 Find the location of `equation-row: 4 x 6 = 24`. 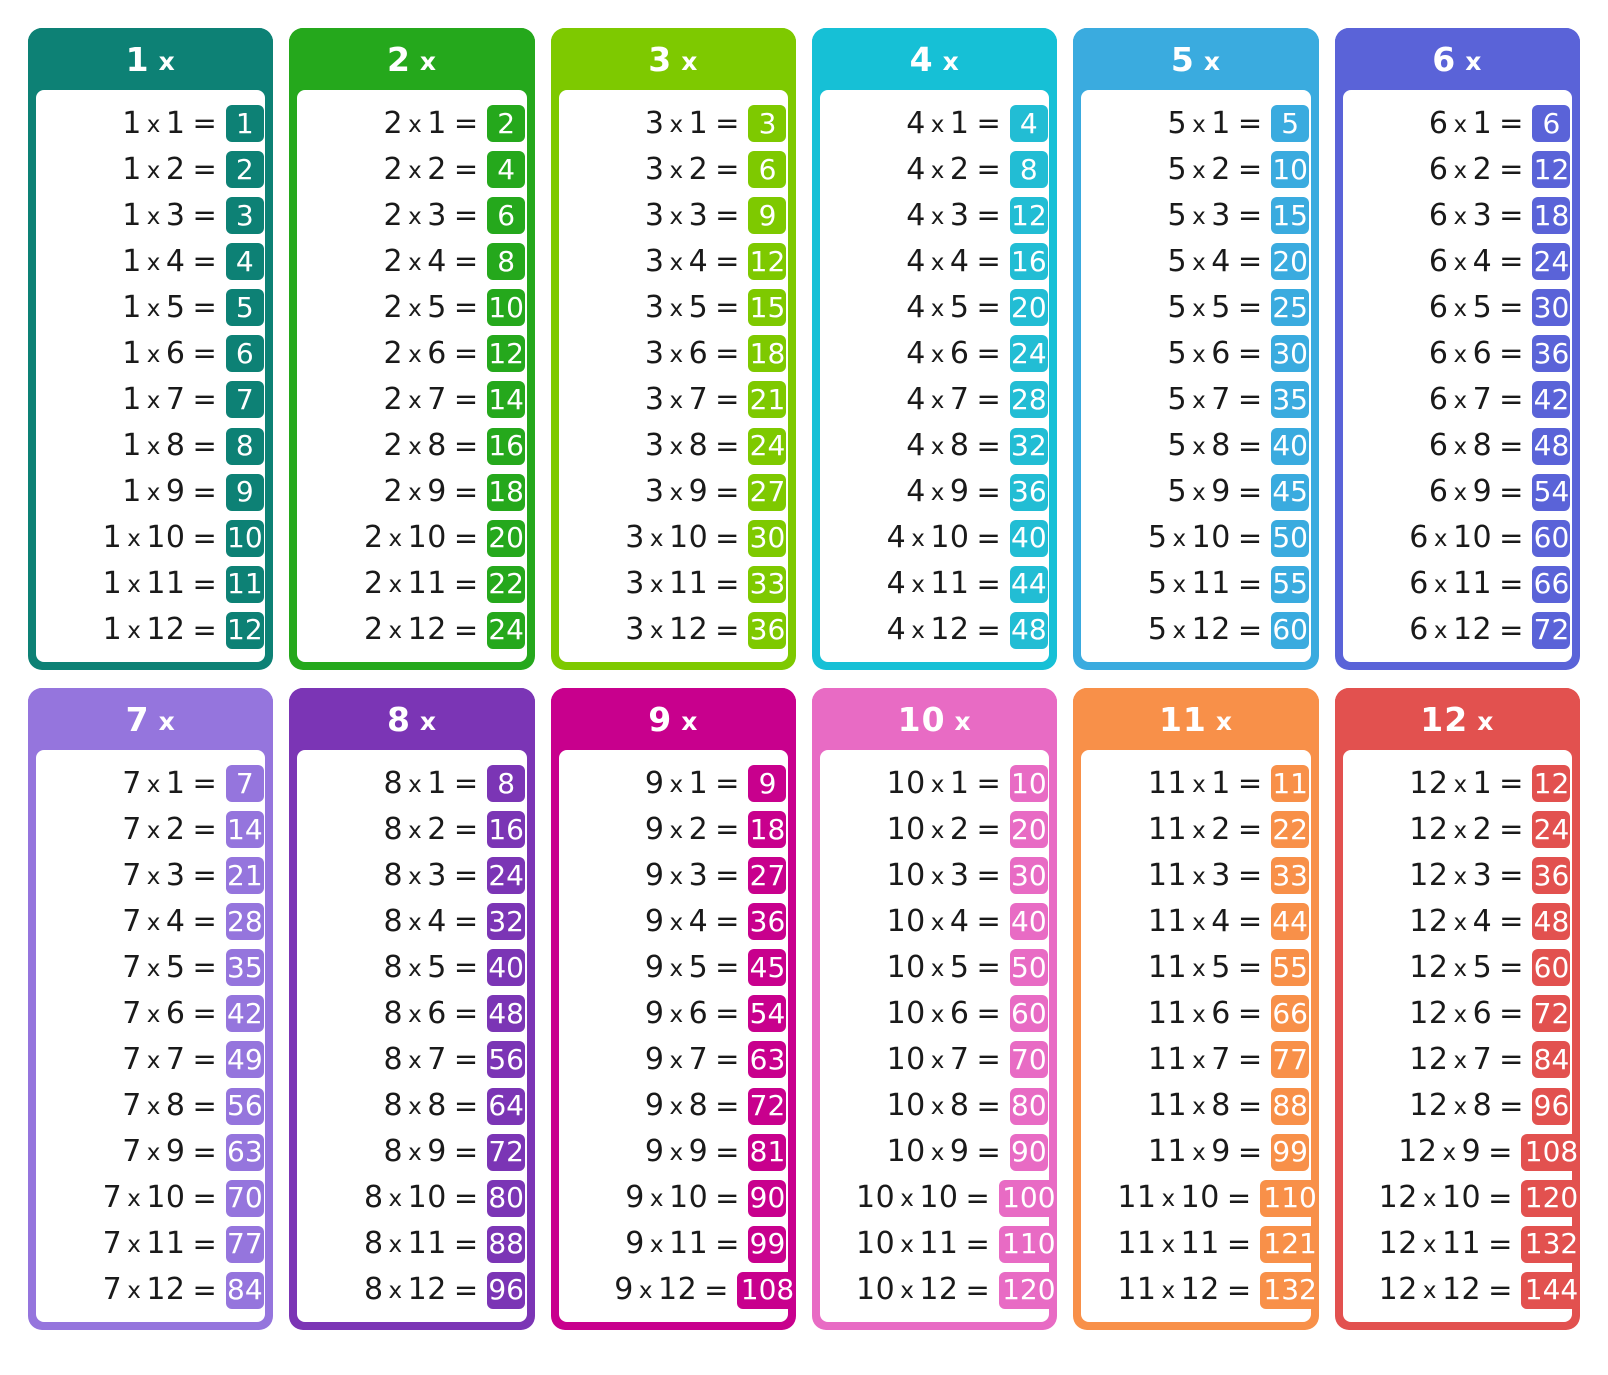

equation-row: 4 x 6 = 24 is located at coordinates (934, 354).